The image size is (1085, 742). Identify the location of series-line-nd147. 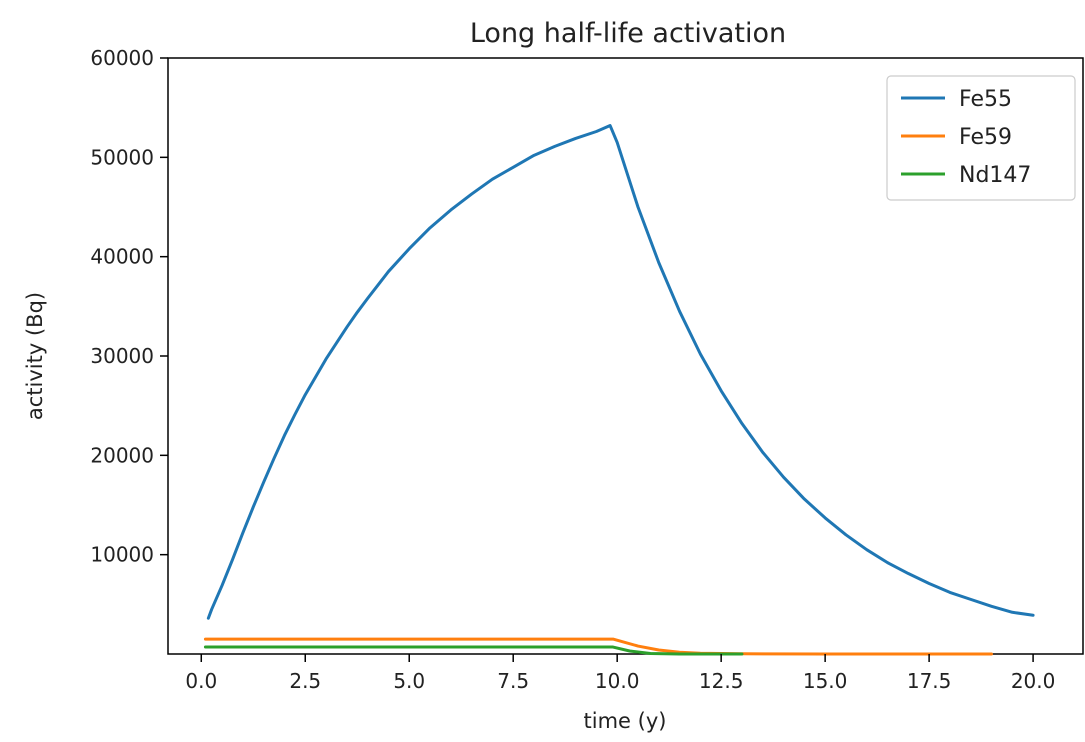
(473, 650).